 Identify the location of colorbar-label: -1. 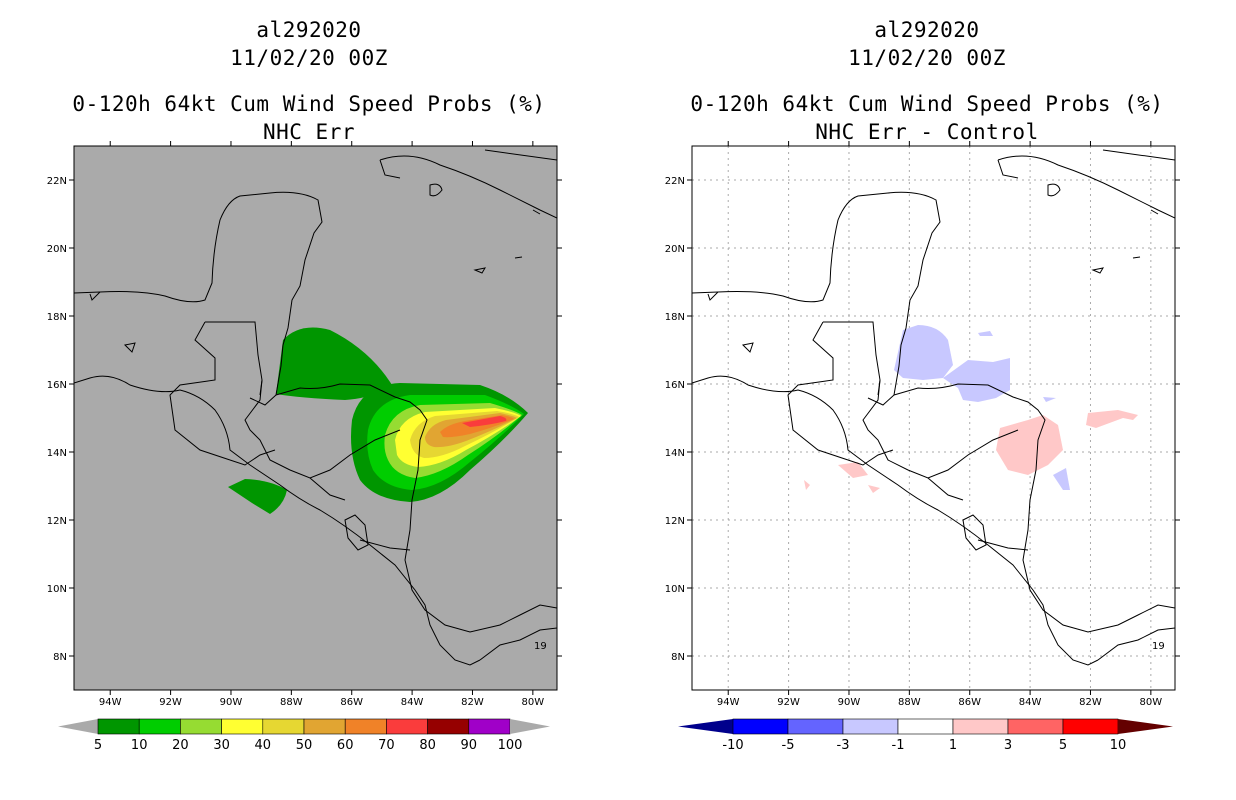
(898, 745).